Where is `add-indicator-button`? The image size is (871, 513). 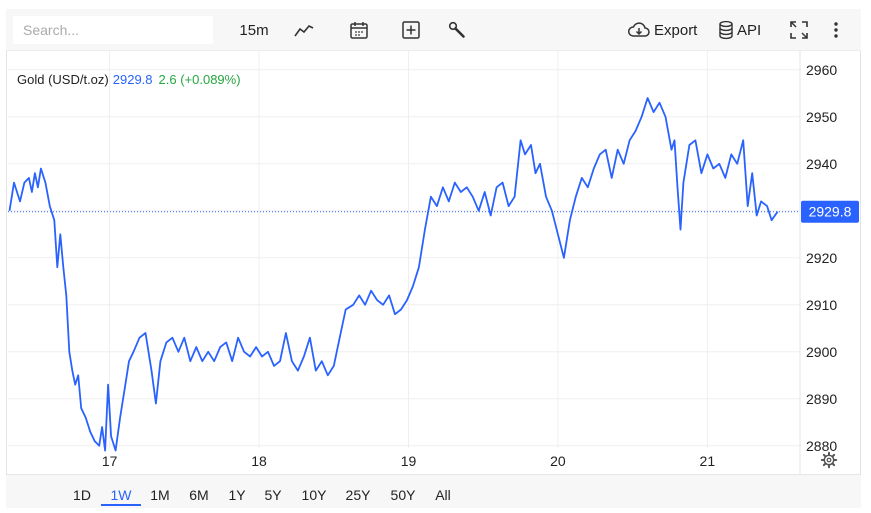 add-indicator-button is located at coordinates (411, 30).